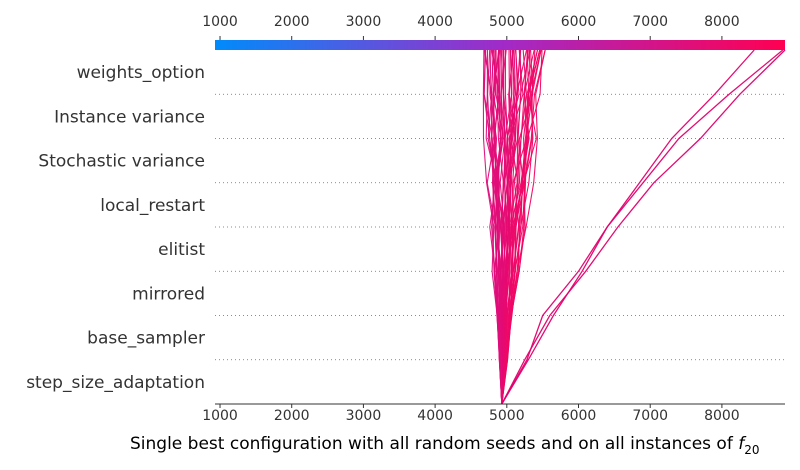 The height and width of the screenshot is (470, 800). Describe the element at coordinates (364, 416) in the screenshot. I see `bottom-tick-label: 3000` at that location.